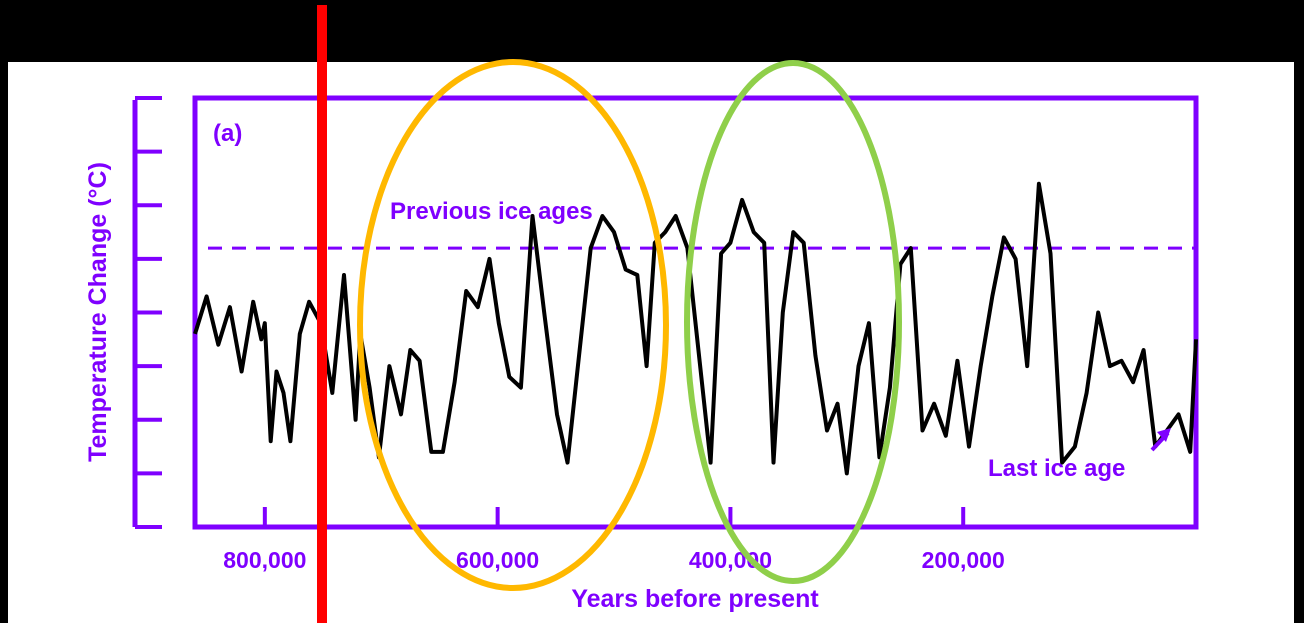 The image size is (1304, 623). I want to click on top-black-band, so click(652, 31).